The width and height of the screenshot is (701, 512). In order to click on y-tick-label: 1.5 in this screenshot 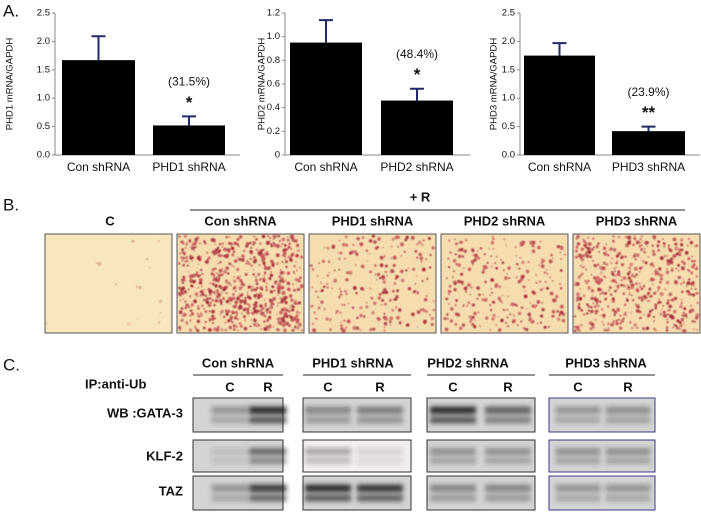, I will do `click(43, 69)`.